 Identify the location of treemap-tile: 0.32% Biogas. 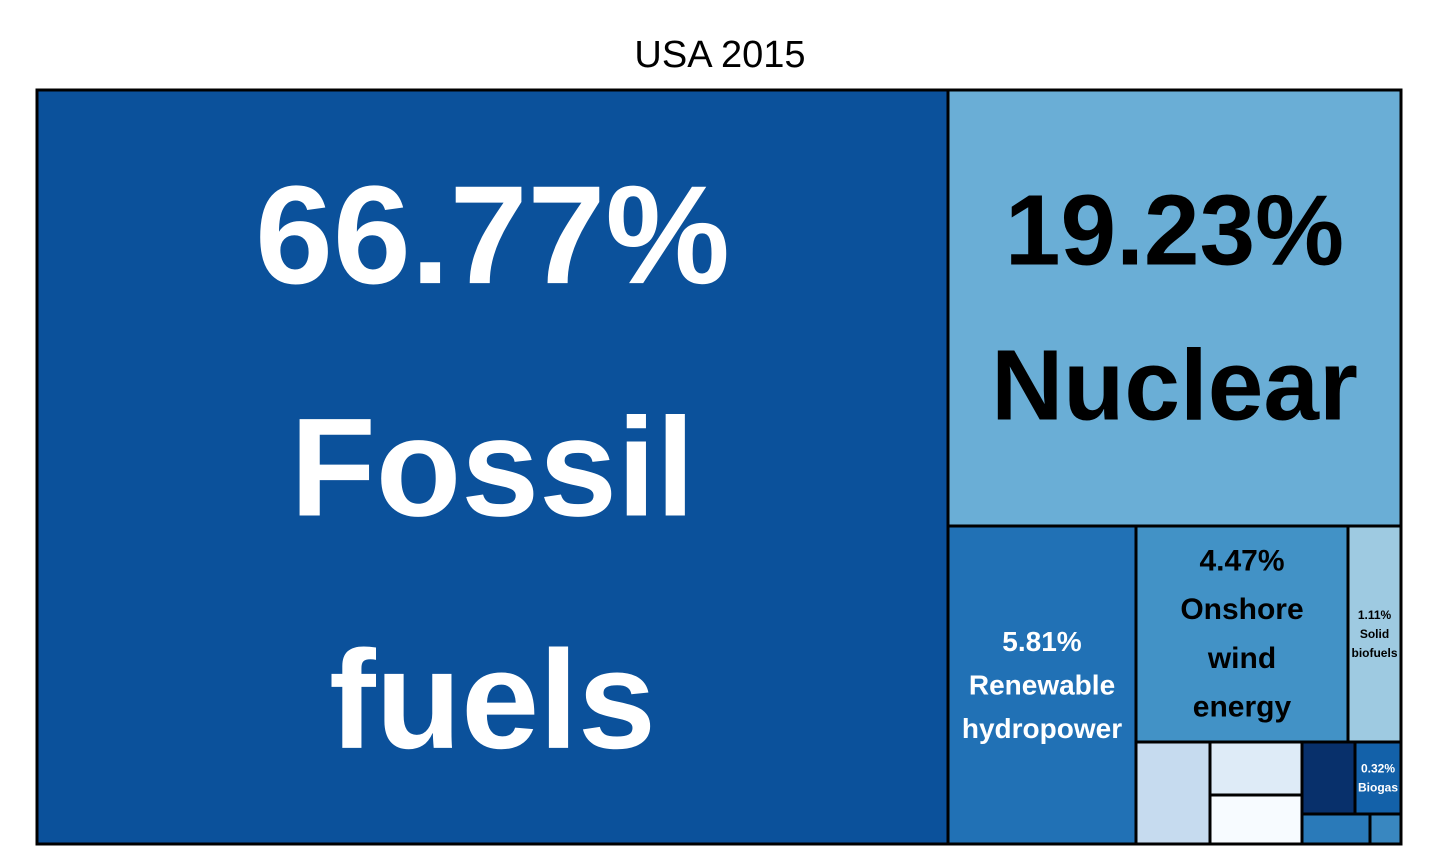
(1378, 778).